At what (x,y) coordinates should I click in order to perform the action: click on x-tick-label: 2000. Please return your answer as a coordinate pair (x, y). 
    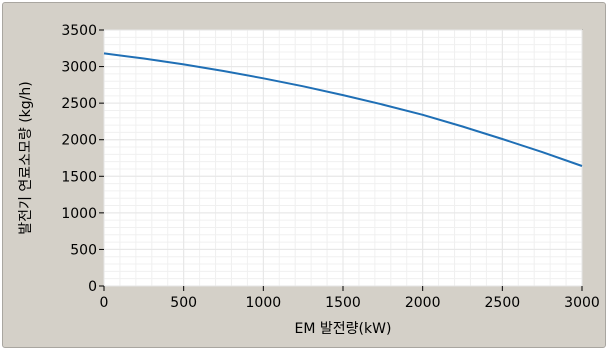
    Looking at the image, I should click on (423, 303).